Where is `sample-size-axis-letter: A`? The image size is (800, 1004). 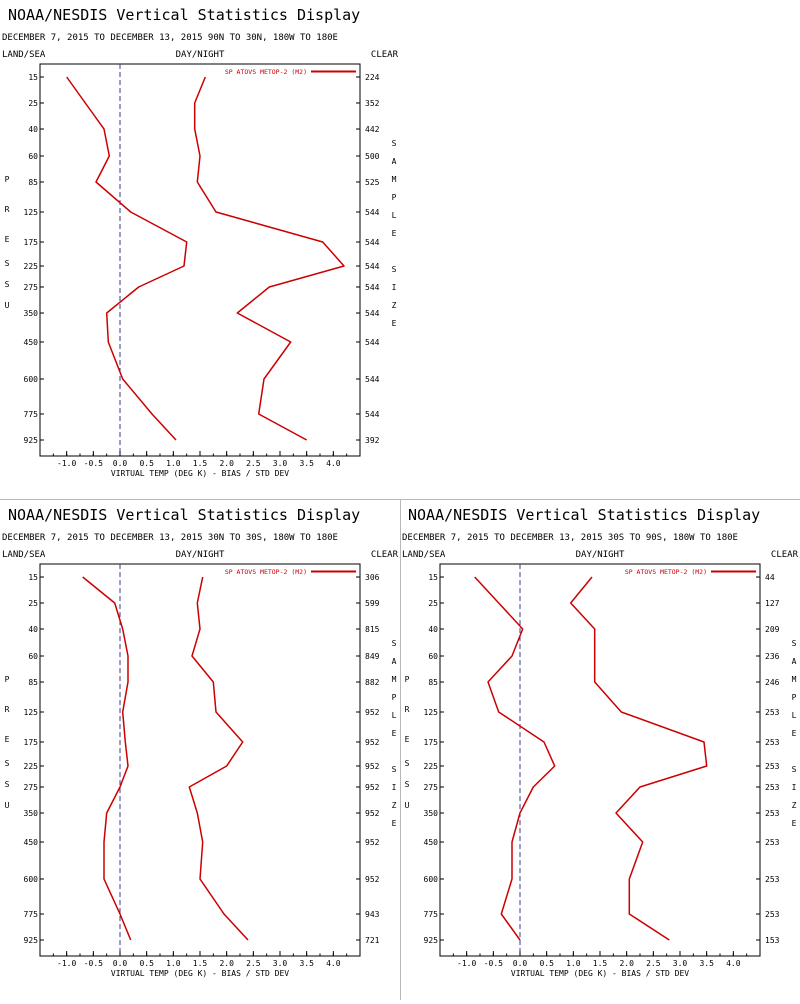 sample-size-axis-letter: A is located at coordinates (394, 161).